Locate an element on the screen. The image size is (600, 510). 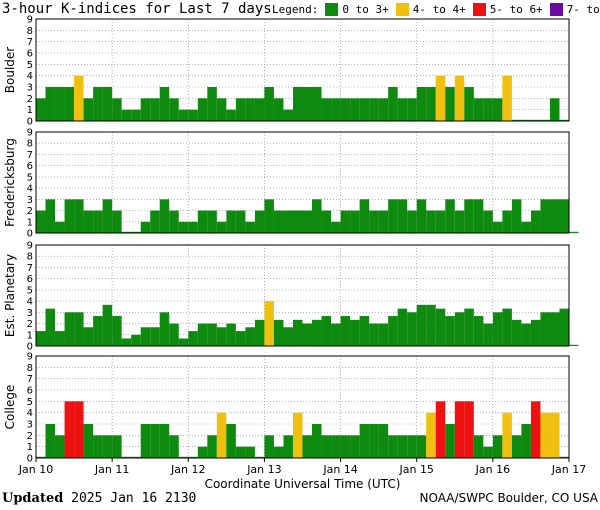
legend-swatch-purple is located at coordinates (556, 9).